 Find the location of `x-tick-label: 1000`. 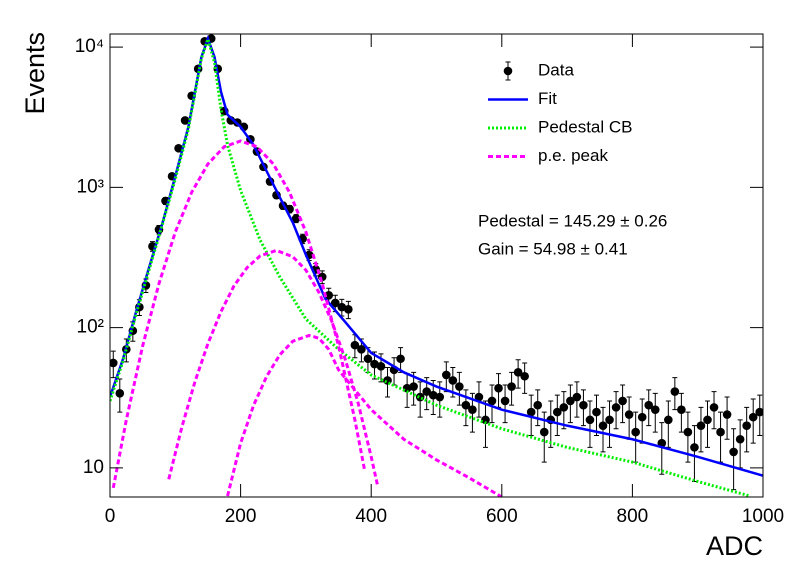

x-tick-label: 1000 is located at coordinates (763, 516).